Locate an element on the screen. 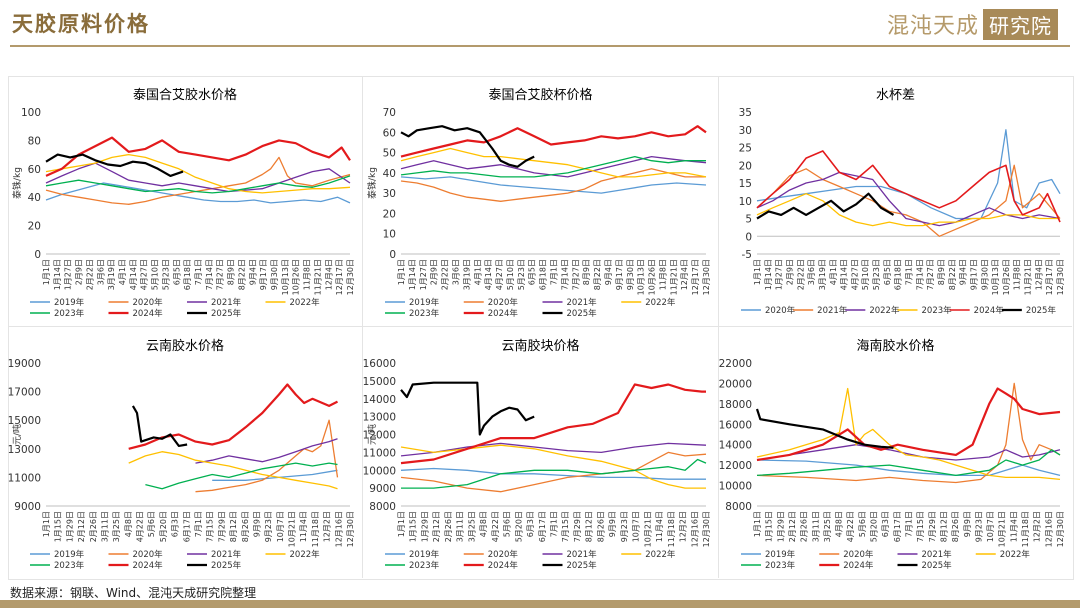  chart-title: 水杯差 is located at coordinates (895, 95).